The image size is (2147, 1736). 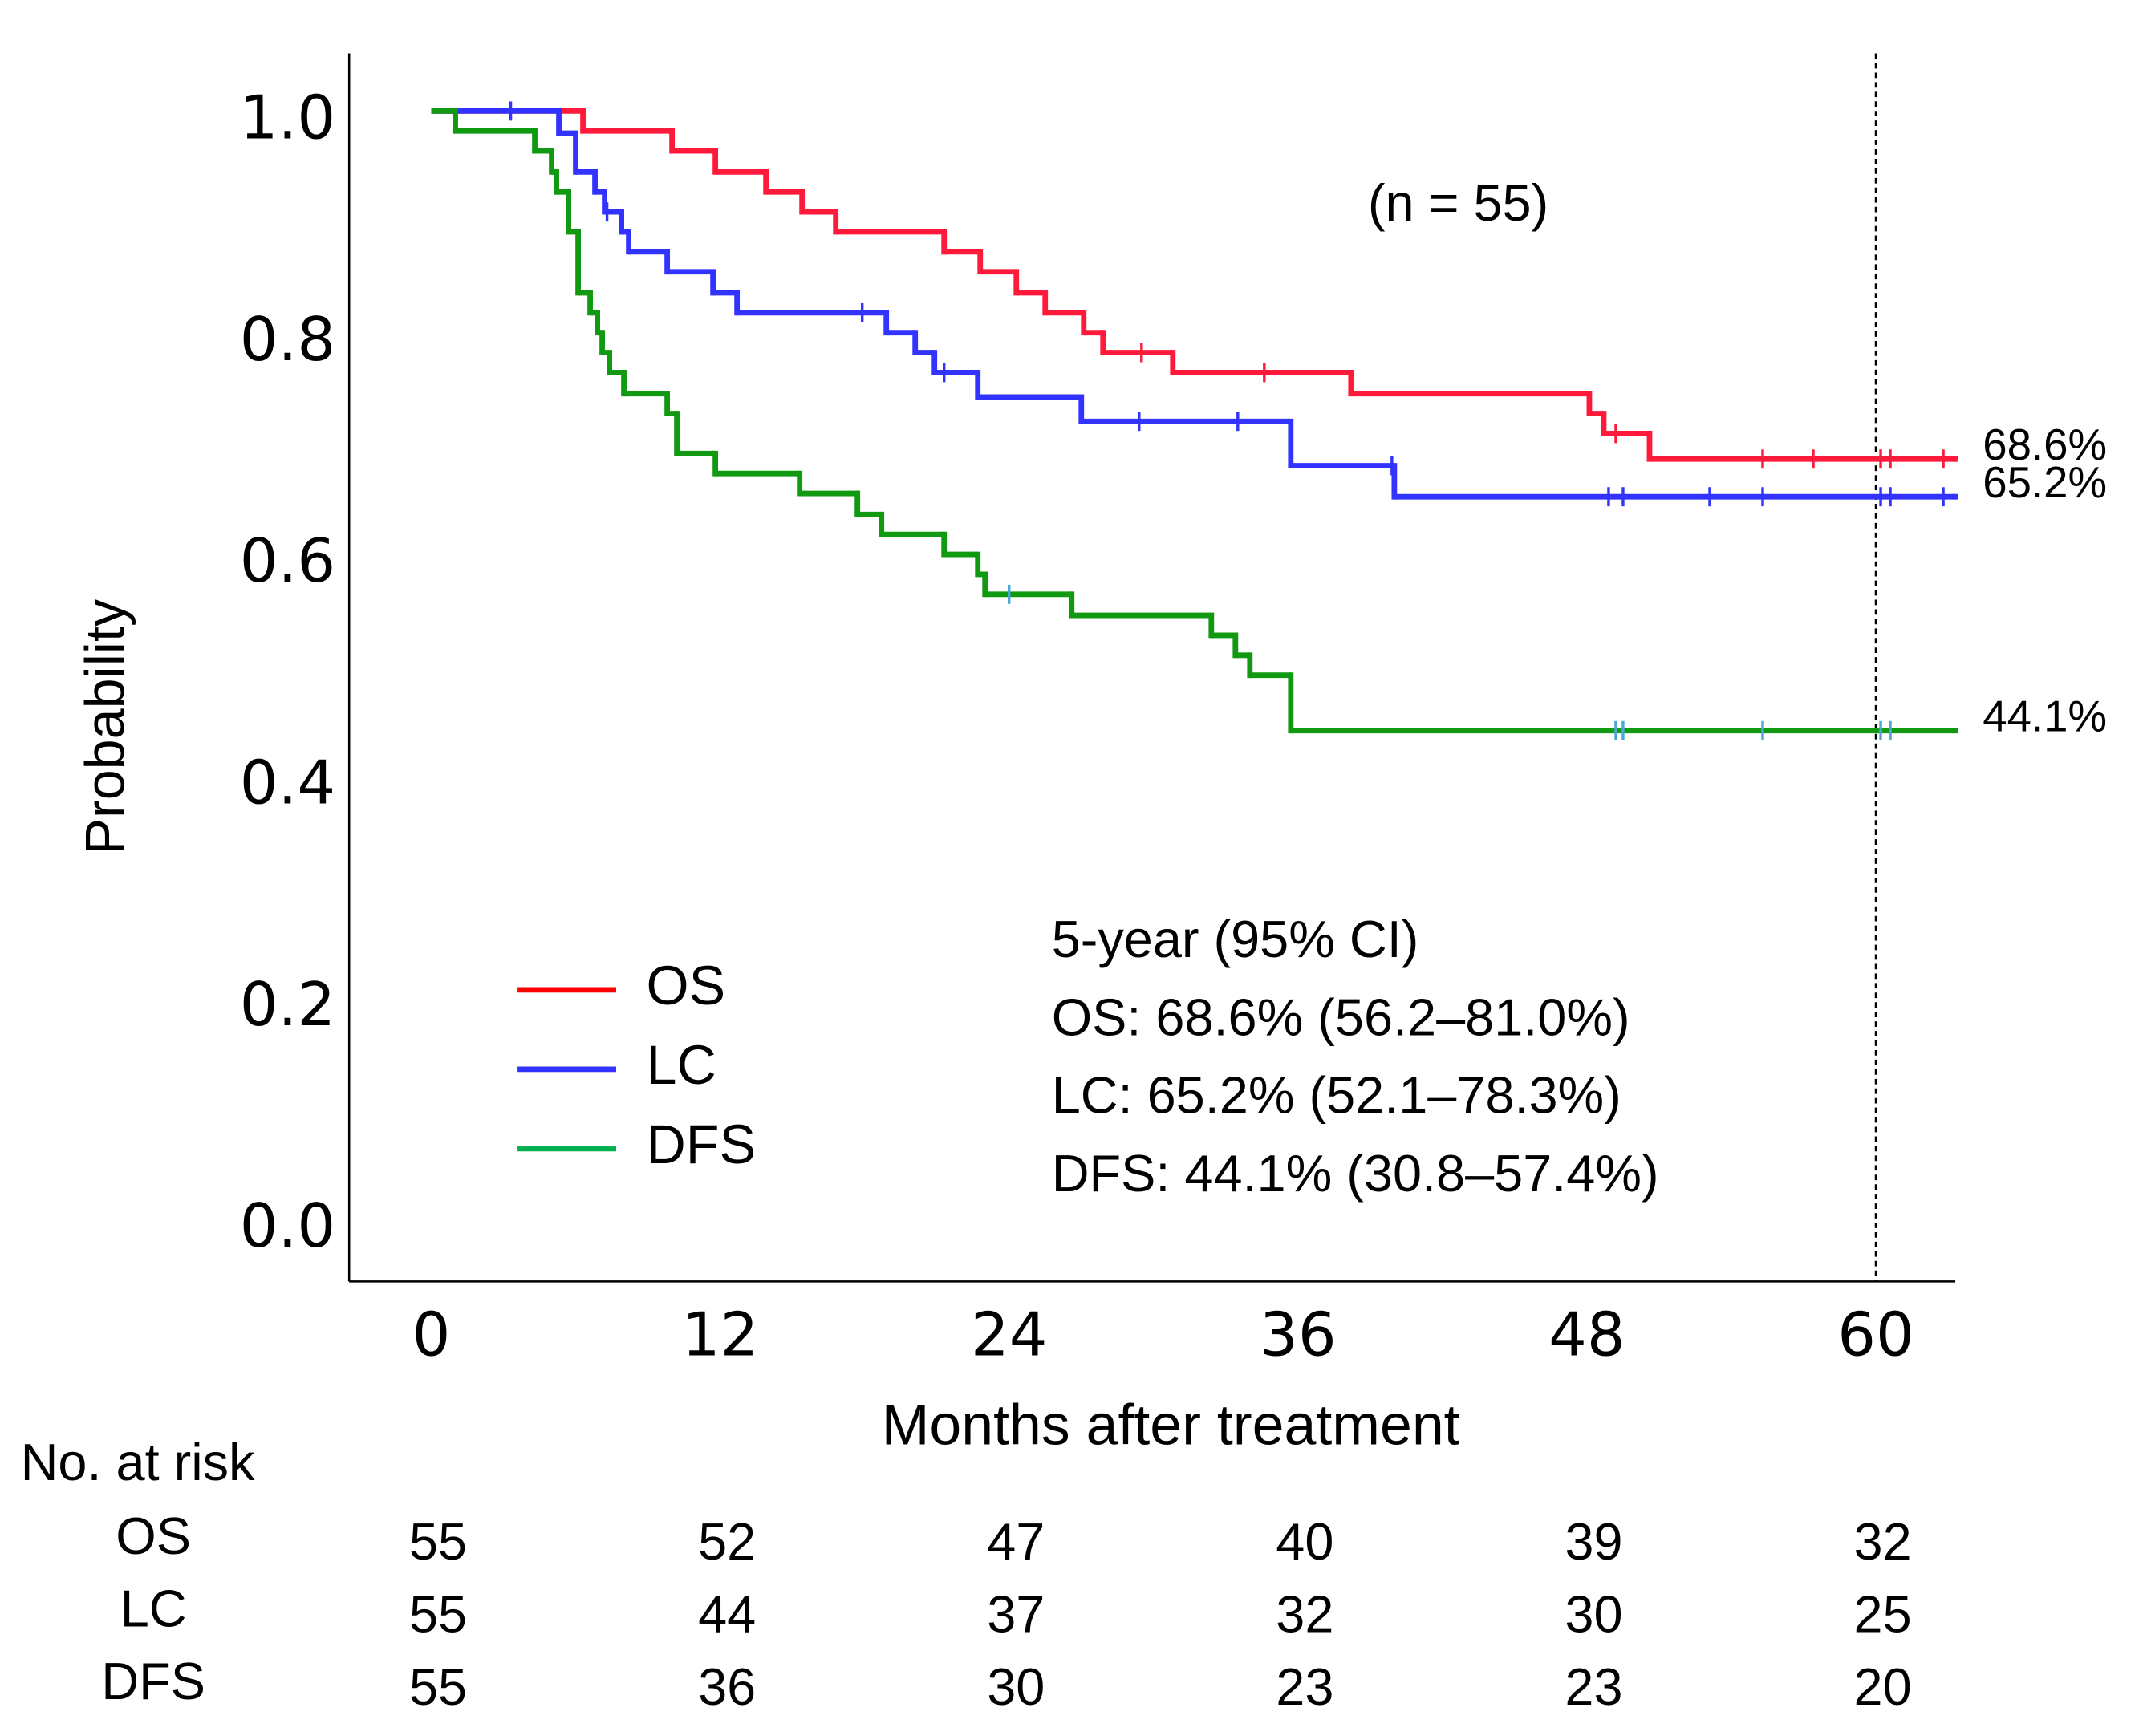 I want to click on risk-row-label: OS, so click(x=153, y=1536).